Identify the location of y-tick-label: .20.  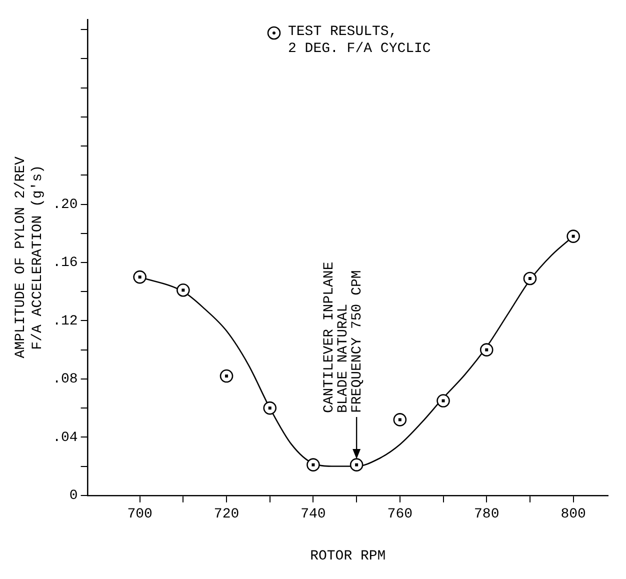
(65, 204).